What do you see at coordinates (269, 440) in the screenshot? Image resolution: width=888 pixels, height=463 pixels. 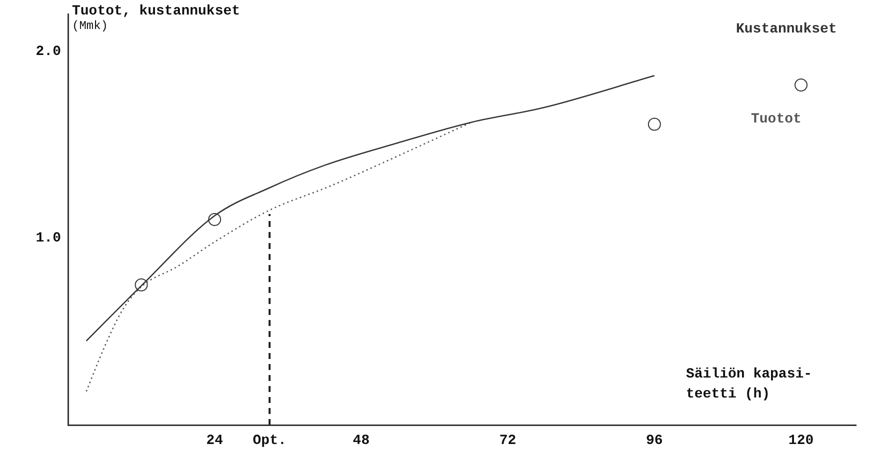 I see `x-tick-label: Opt.` at bounding box center [269, 440].